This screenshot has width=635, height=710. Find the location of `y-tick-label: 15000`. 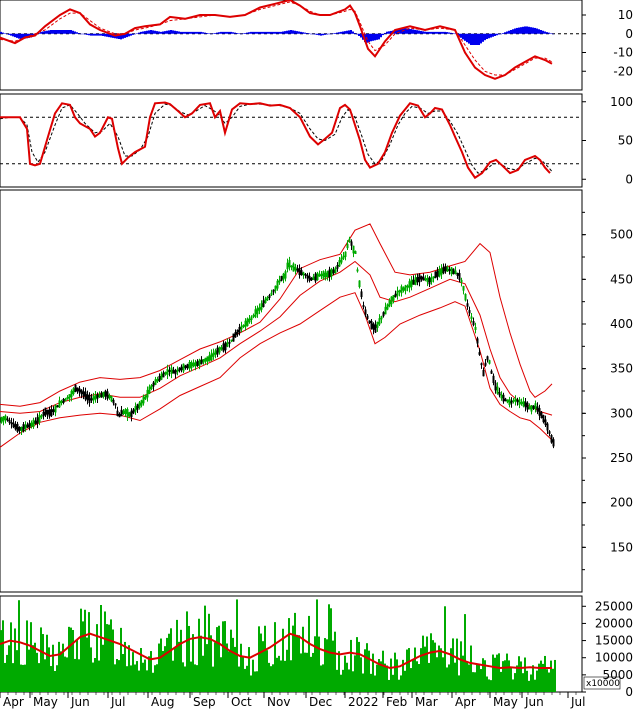

y-tick-label: 15000 is located at coordinates (614, 641).